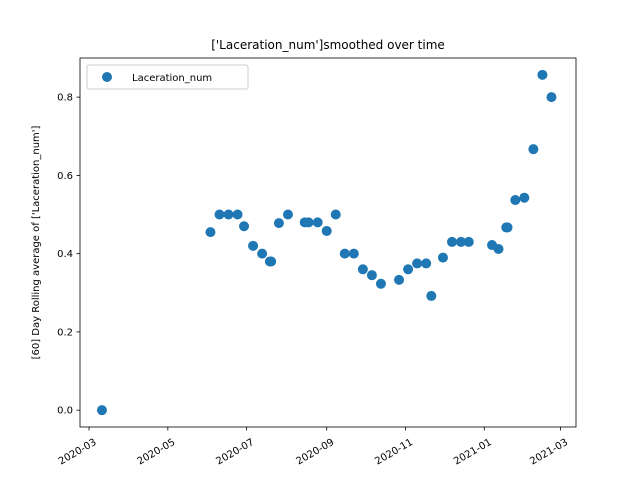 Image resolution: width=640 pixels, height=480 pixels. Describe the element at coordinates (107, 77) in the screenshot. I see `legend-marker` at that location.